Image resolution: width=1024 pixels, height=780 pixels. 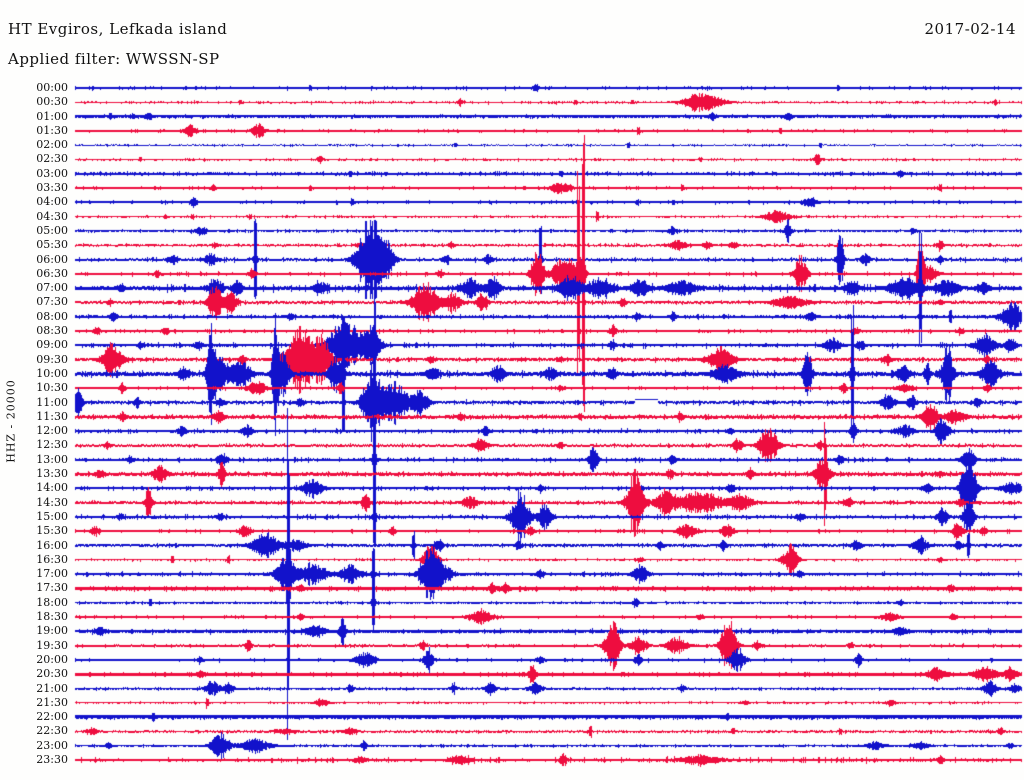 I want to click on time-label-12:00: 12:00, so click(x=52, y=431).